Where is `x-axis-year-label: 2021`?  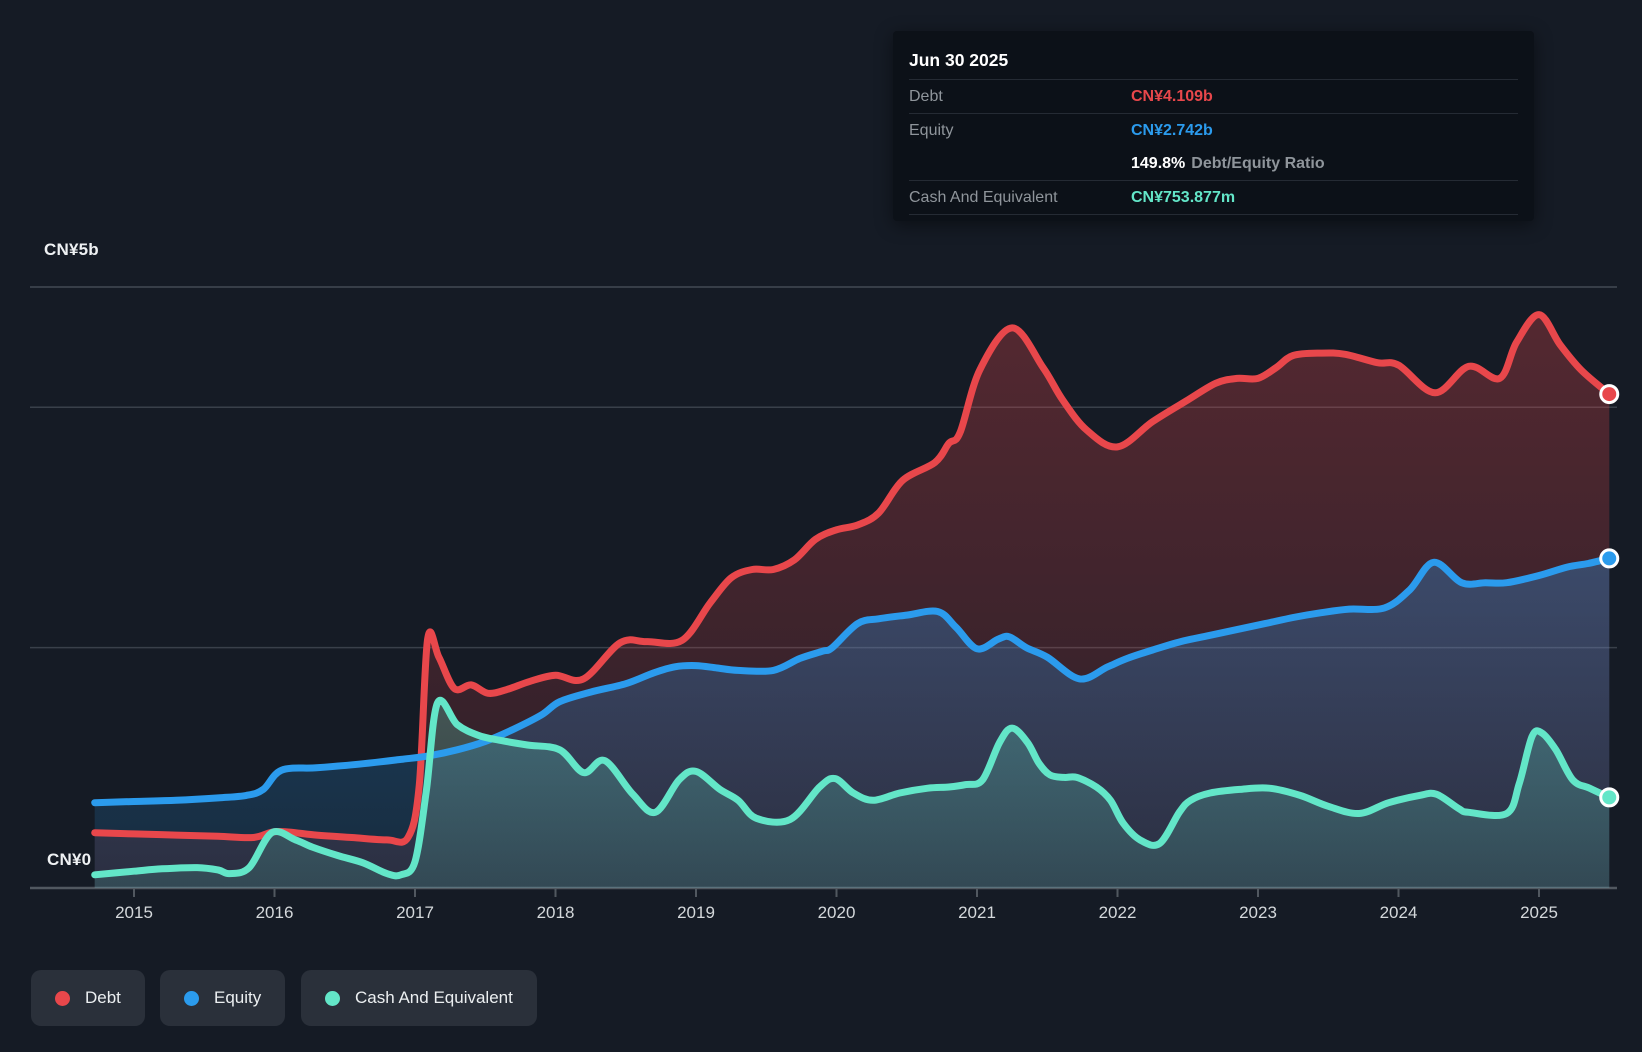 x-axis-year-label: 2021 is located at coordinates (977, 912).